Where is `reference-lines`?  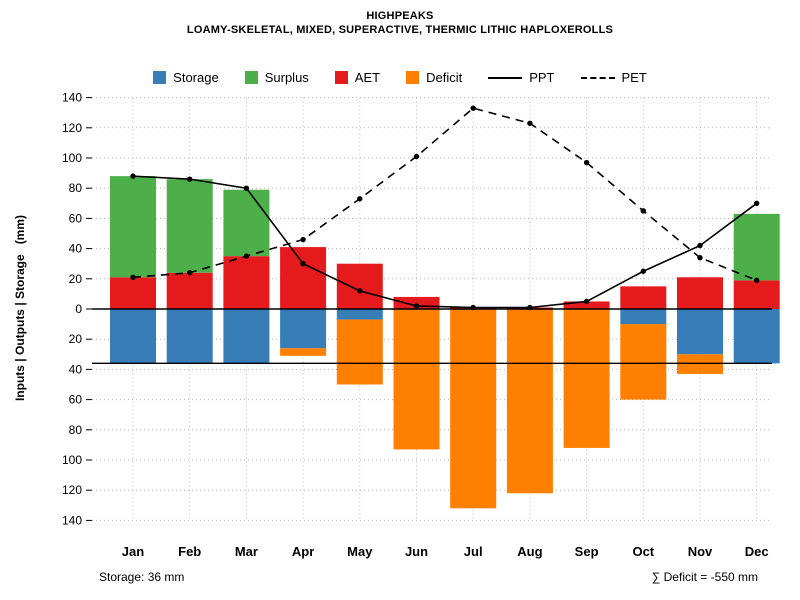
reference-lines is located at coordinates (432, 336).